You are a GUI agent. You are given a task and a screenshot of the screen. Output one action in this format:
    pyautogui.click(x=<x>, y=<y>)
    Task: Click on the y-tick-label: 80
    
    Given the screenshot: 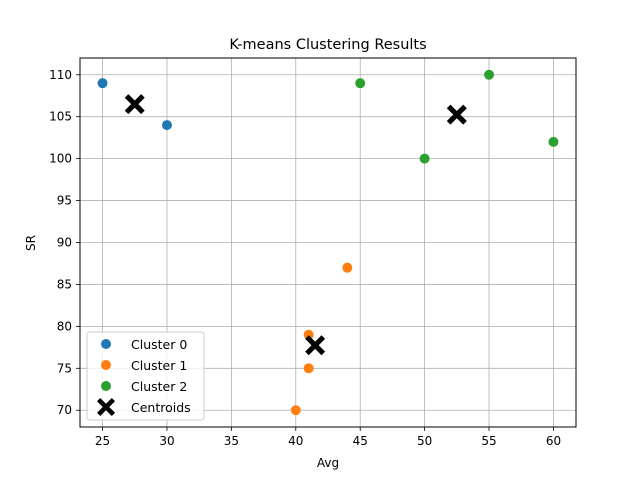 What is the action you would take?
    pyautogui.click(x=64, y=326)
    